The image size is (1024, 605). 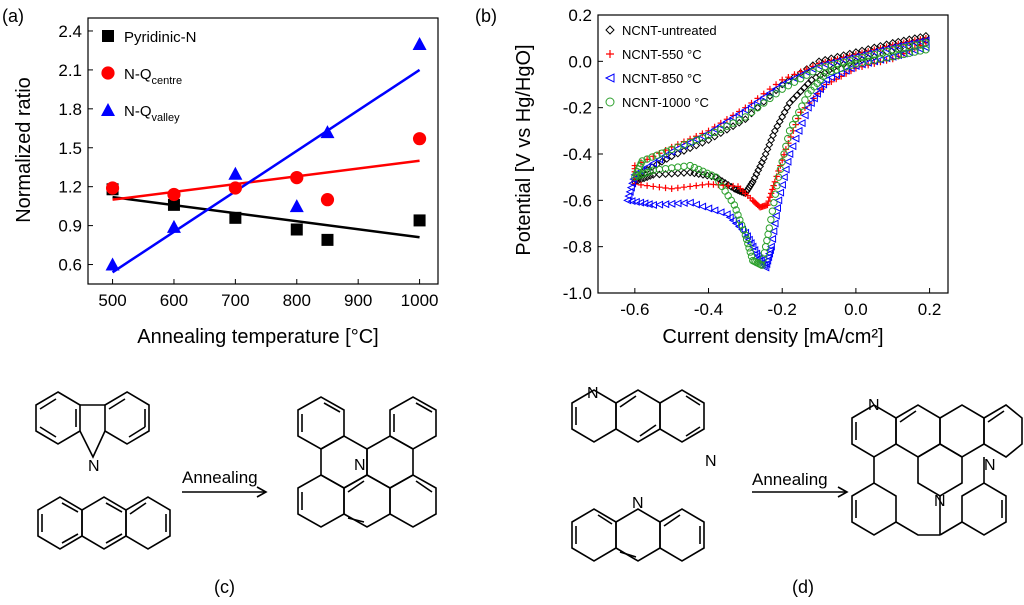 What do you see at coordinates (634, 309) in the screenshot?
I see `chart-b-xtick-label: -0.6` at bounding box center [634, 309].